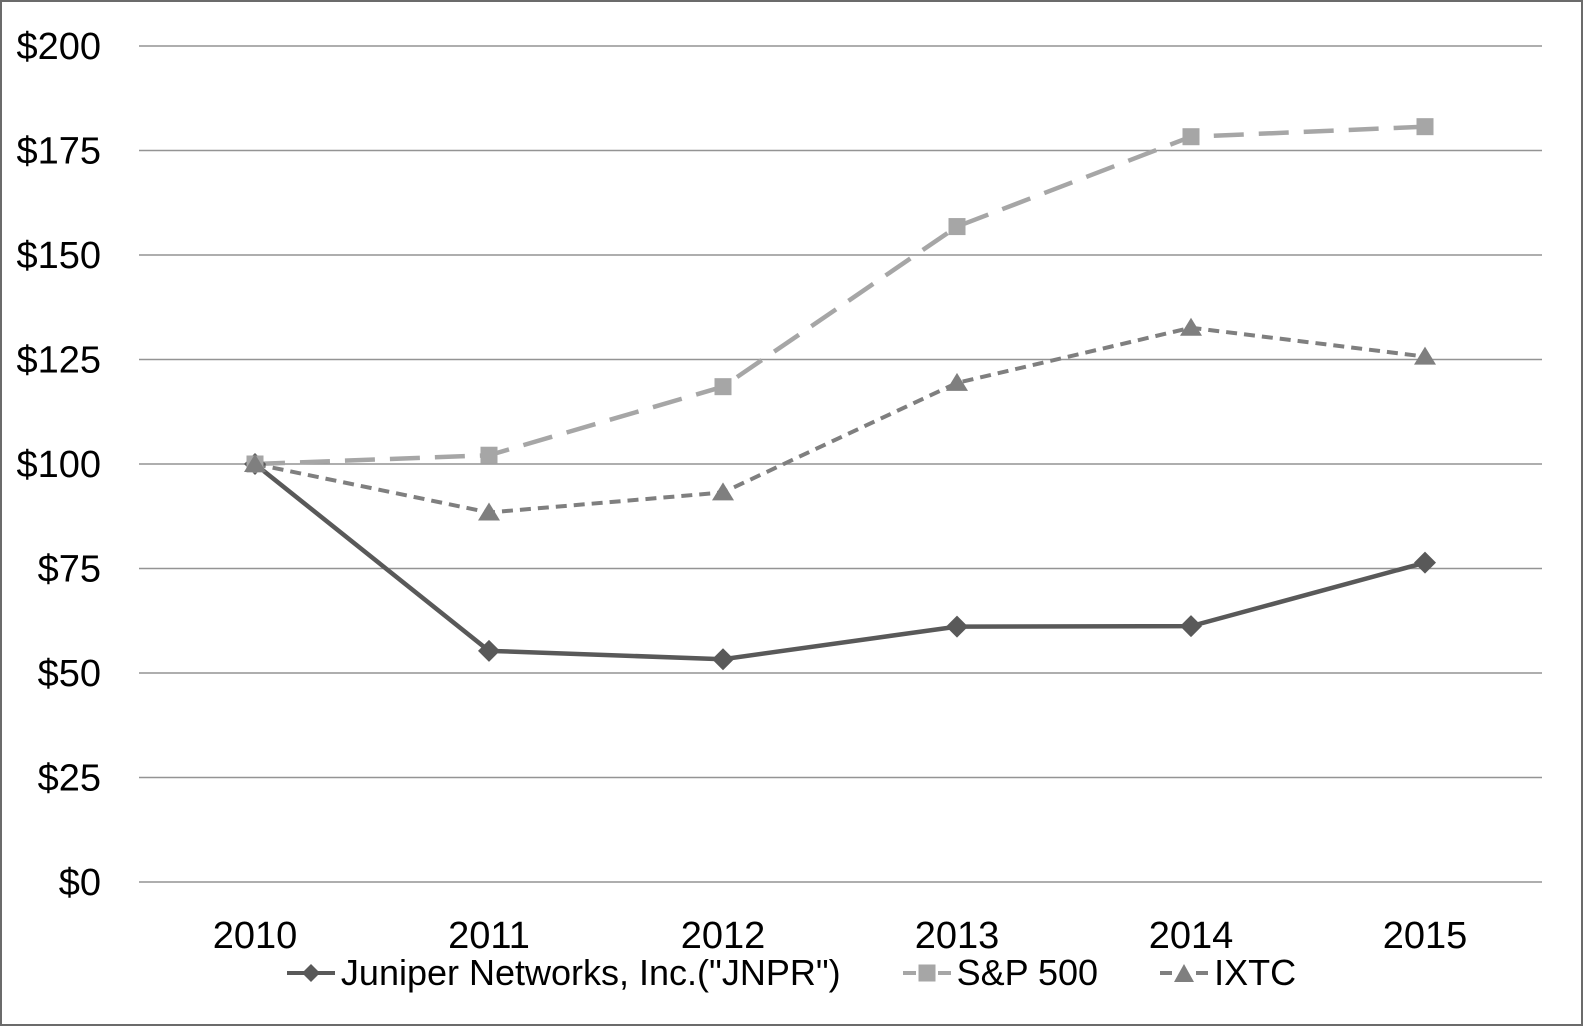 Image resolution: width=1583 pixels, height=1026 pixels. What do you see at coordinates (1425, 936) in the screenshot?
I see `x-tick-label: 2015` at bounding box center [1425, 936].